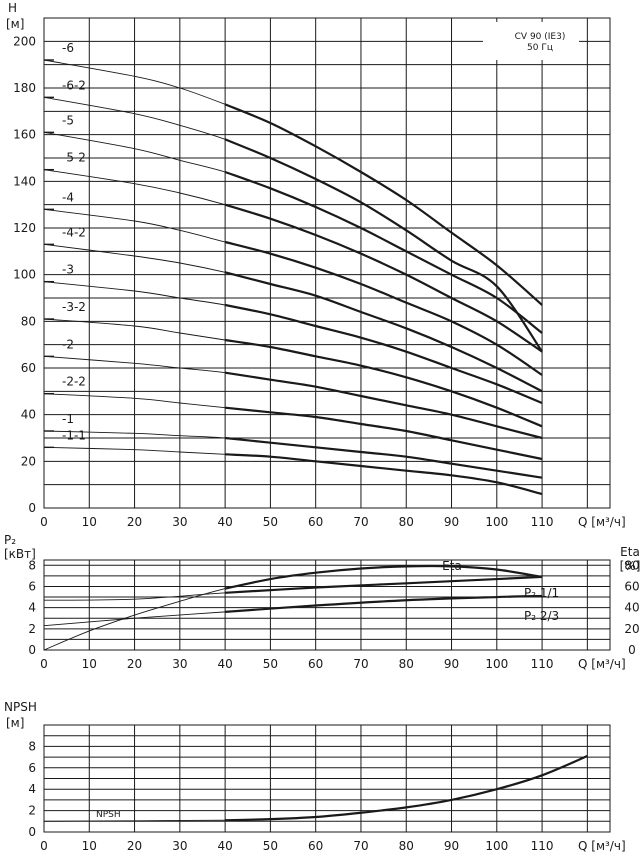 The width and height of the screenshot is (640, 866). I want to click on series-label: -4-2, so click(74, 232).